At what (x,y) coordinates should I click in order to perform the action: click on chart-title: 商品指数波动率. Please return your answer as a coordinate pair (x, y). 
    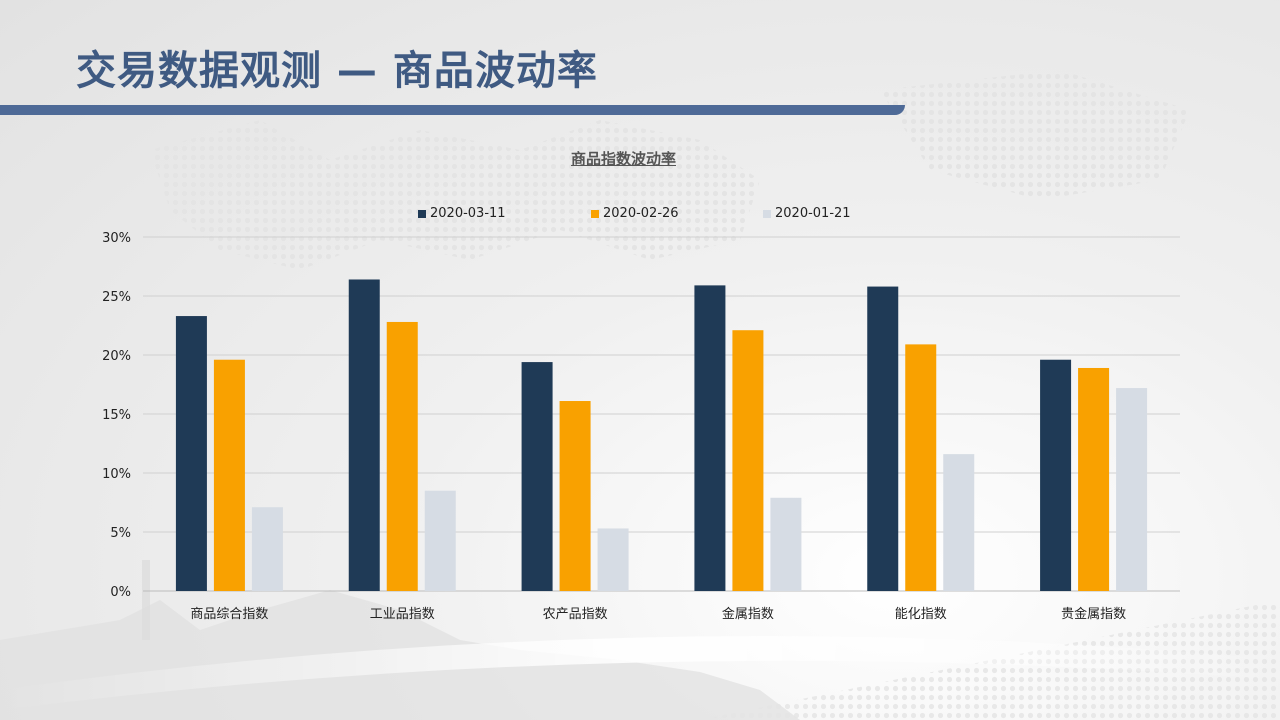
    Looking at the image, I should click on (623, 159).